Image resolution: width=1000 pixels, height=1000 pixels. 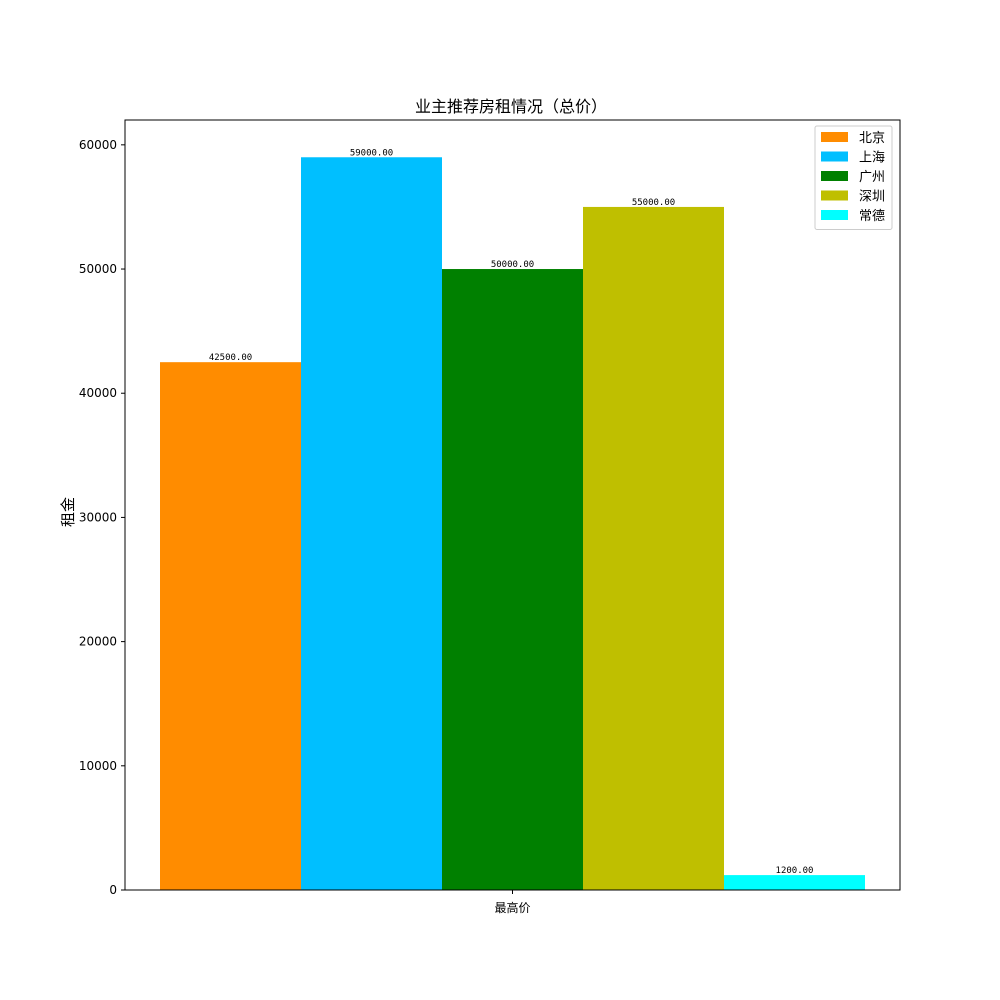 I want to click on y-tick-label: 50000, so click(x=98, y=269).